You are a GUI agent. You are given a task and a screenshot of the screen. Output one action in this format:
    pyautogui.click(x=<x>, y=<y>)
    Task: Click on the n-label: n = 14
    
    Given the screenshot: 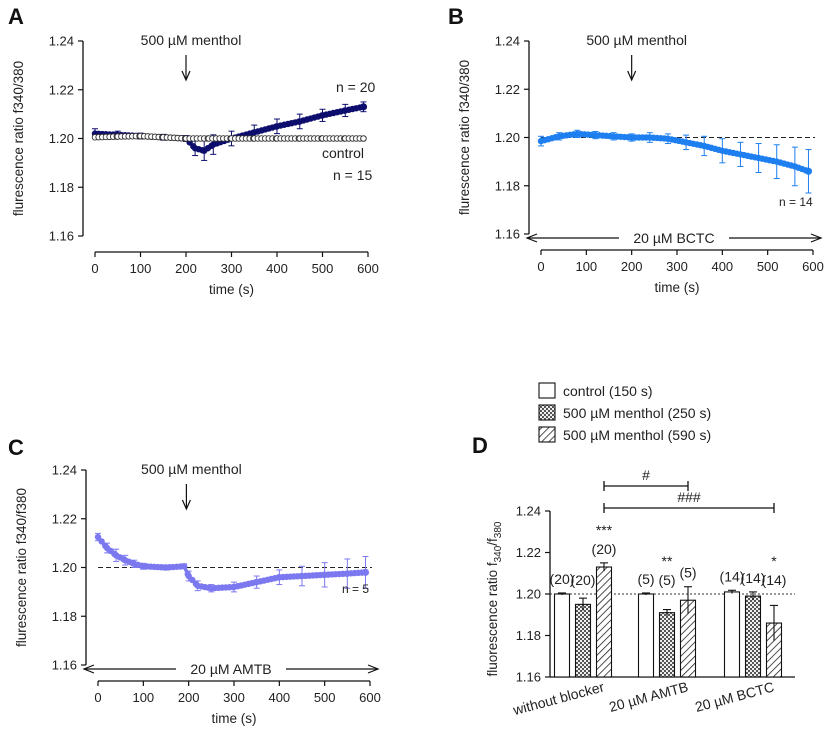 What is the action you would take?
    pyautogui.click(x=796, y=202)
    